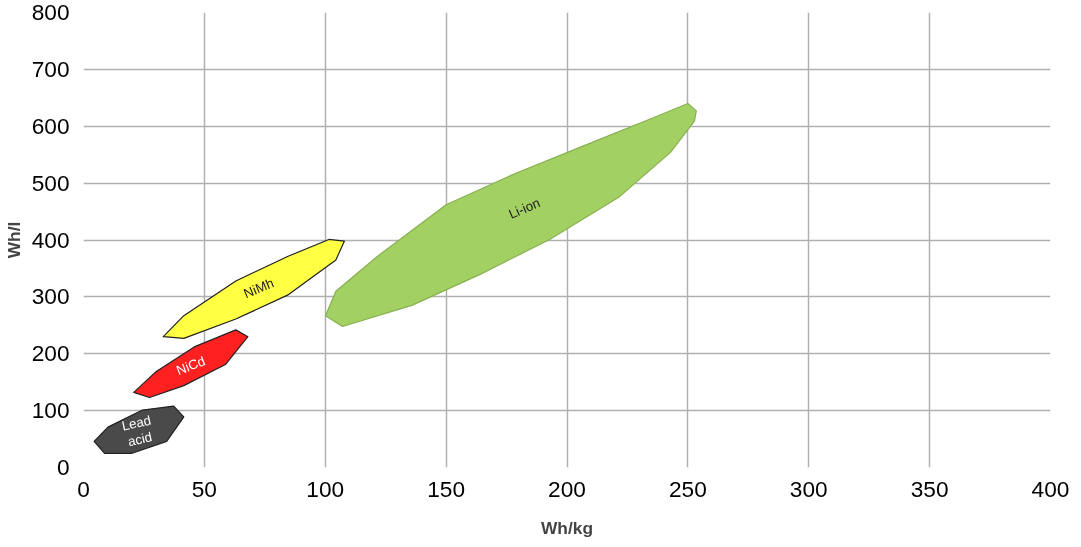  I want to click on x-tick-label: 350, so click(929, 488).